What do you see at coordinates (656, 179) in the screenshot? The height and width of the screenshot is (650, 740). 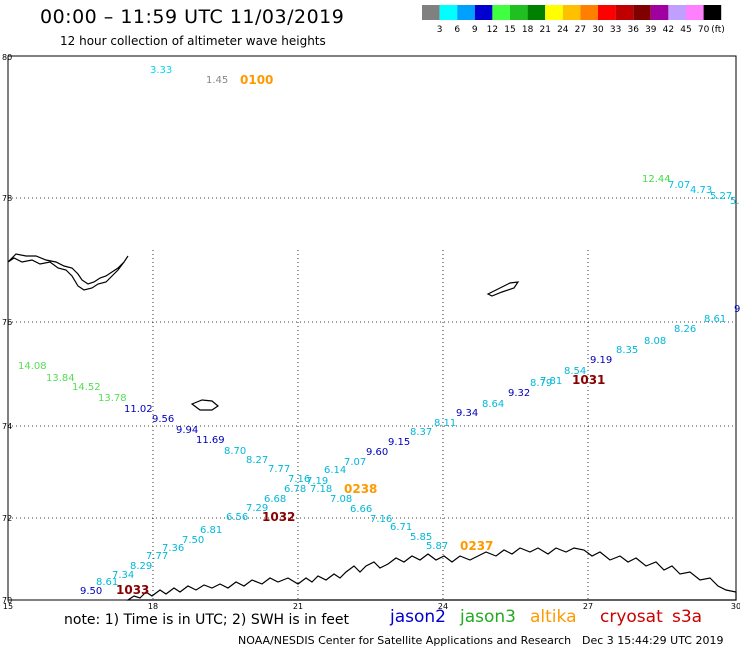 I see `swh-value: 12.44` at bounding box center [656, 179].